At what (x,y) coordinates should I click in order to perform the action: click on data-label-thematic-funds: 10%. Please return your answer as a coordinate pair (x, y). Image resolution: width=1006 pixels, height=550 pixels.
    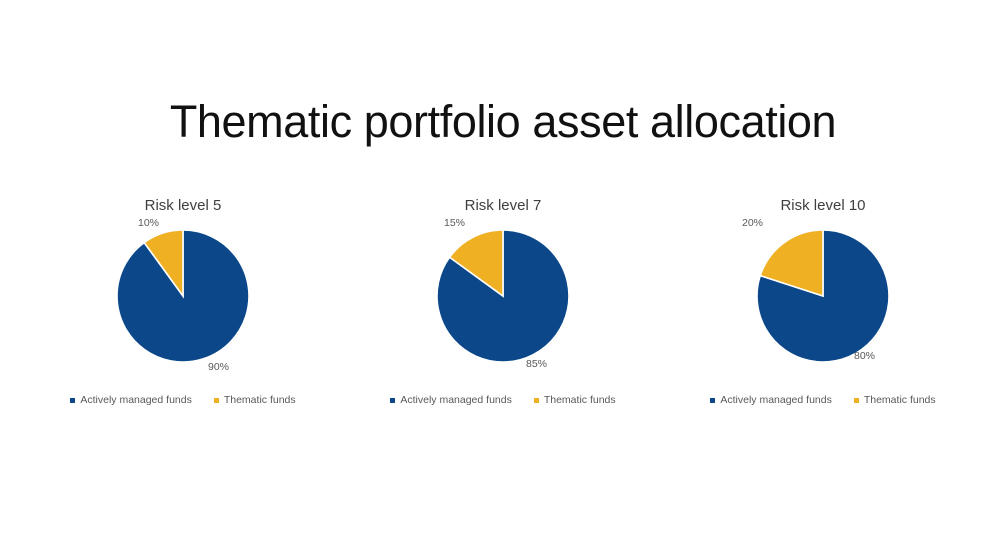
    Looking at the image, I should click on (149, 223).